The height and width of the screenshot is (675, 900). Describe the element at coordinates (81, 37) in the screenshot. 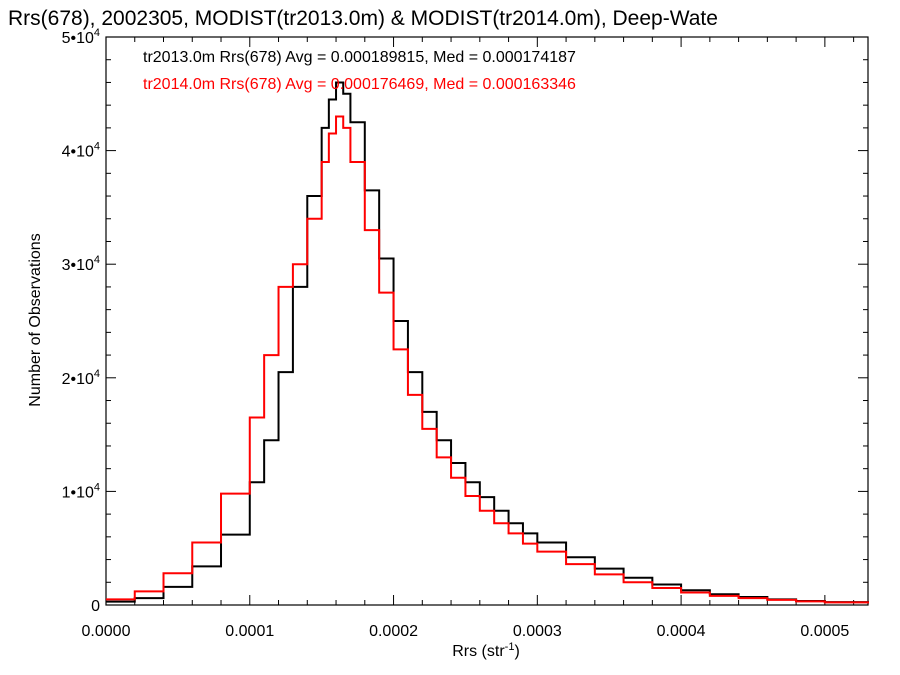

I see `y-tick-label: 5•104` at that location.